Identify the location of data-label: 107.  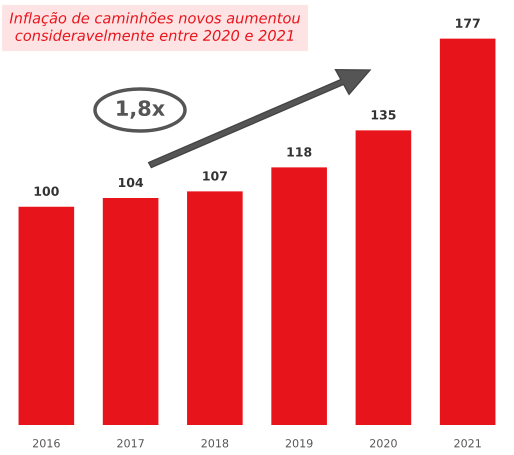
(215, 176).